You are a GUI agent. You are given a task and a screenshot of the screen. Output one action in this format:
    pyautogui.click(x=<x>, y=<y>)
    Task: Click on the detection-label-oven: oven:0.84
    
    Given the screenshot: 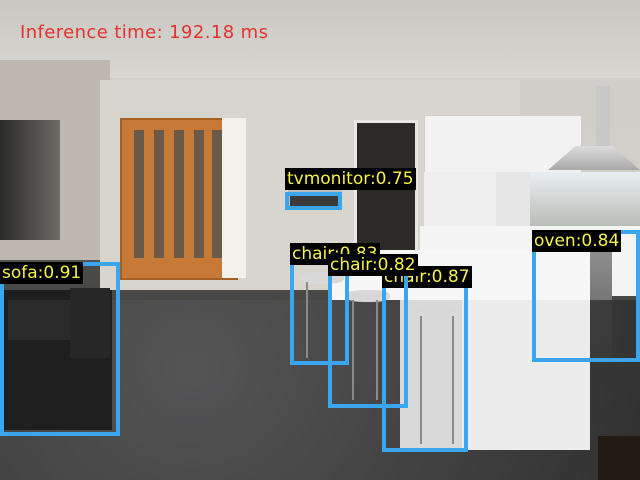 What is the action you would take?
    pyautogui.click(x=577, y=241)
    